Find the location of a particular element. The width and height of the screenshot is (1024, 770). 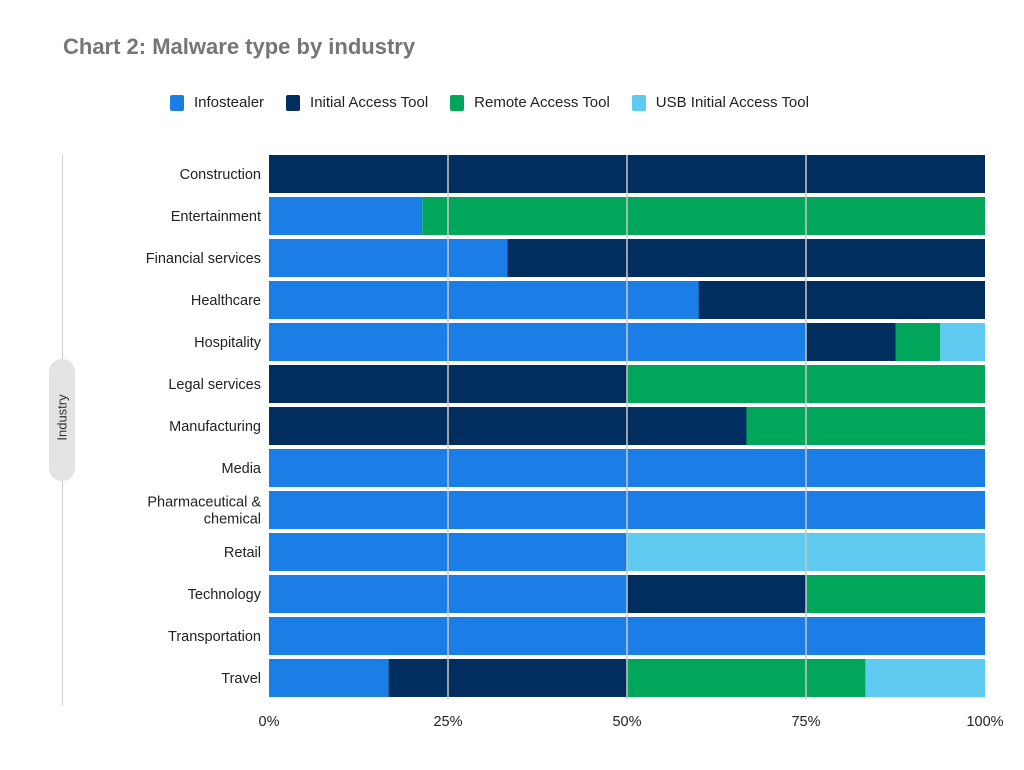

legend-item: Remote Access Tool is located at coordinates (530, 102).